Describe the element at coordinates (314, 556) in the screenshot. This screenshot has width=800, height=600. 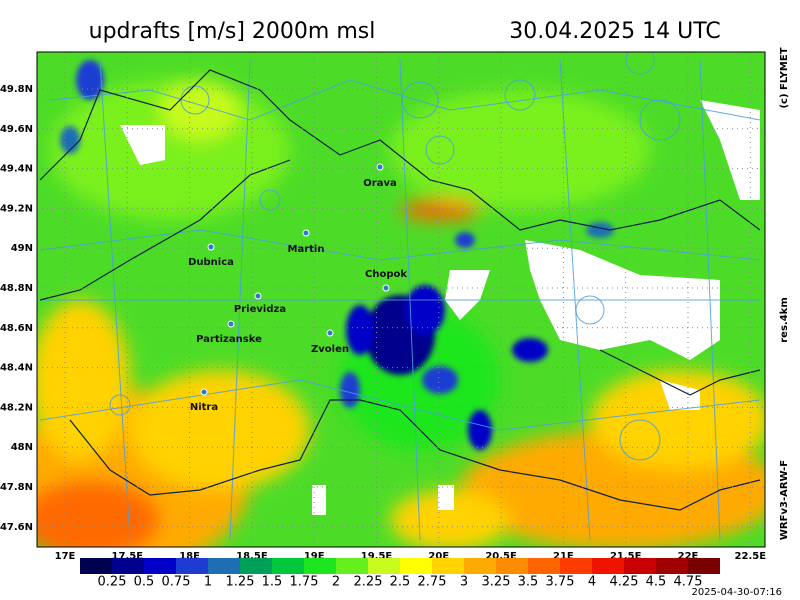
I see `lon-label: 19E` at that location.